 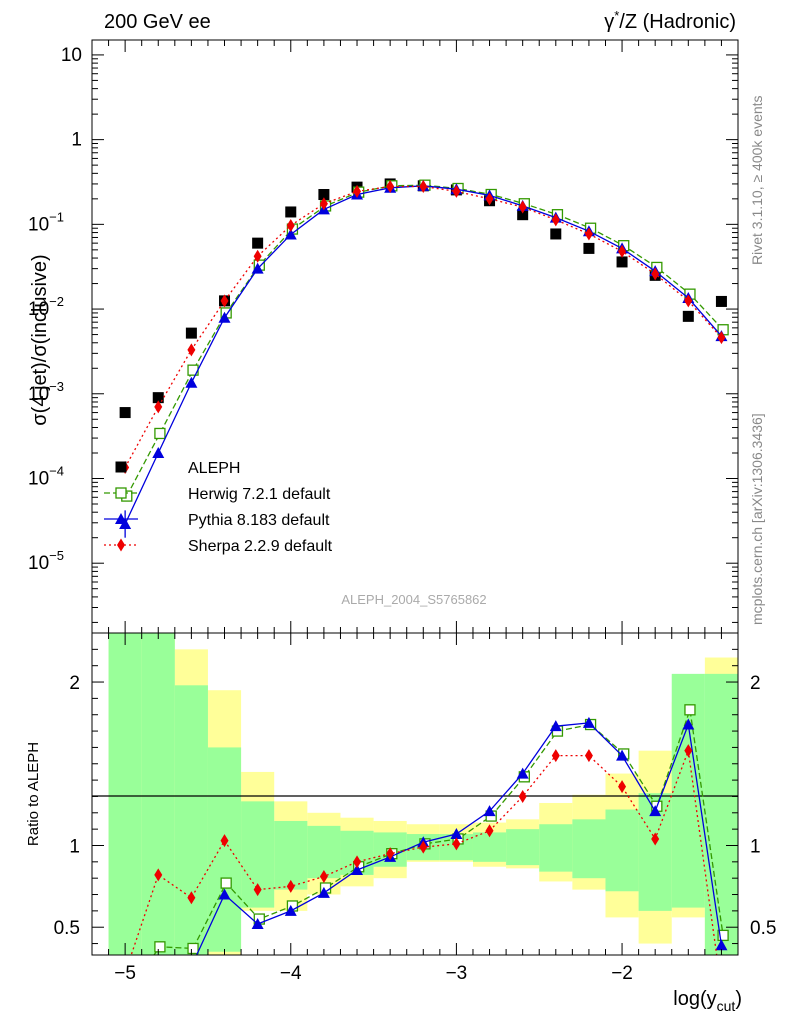 What do you see at coordinates (74, 683) in the screenshot?
I see `ratio-y-tick-label-left: 2` at bounding box center [74, 683].